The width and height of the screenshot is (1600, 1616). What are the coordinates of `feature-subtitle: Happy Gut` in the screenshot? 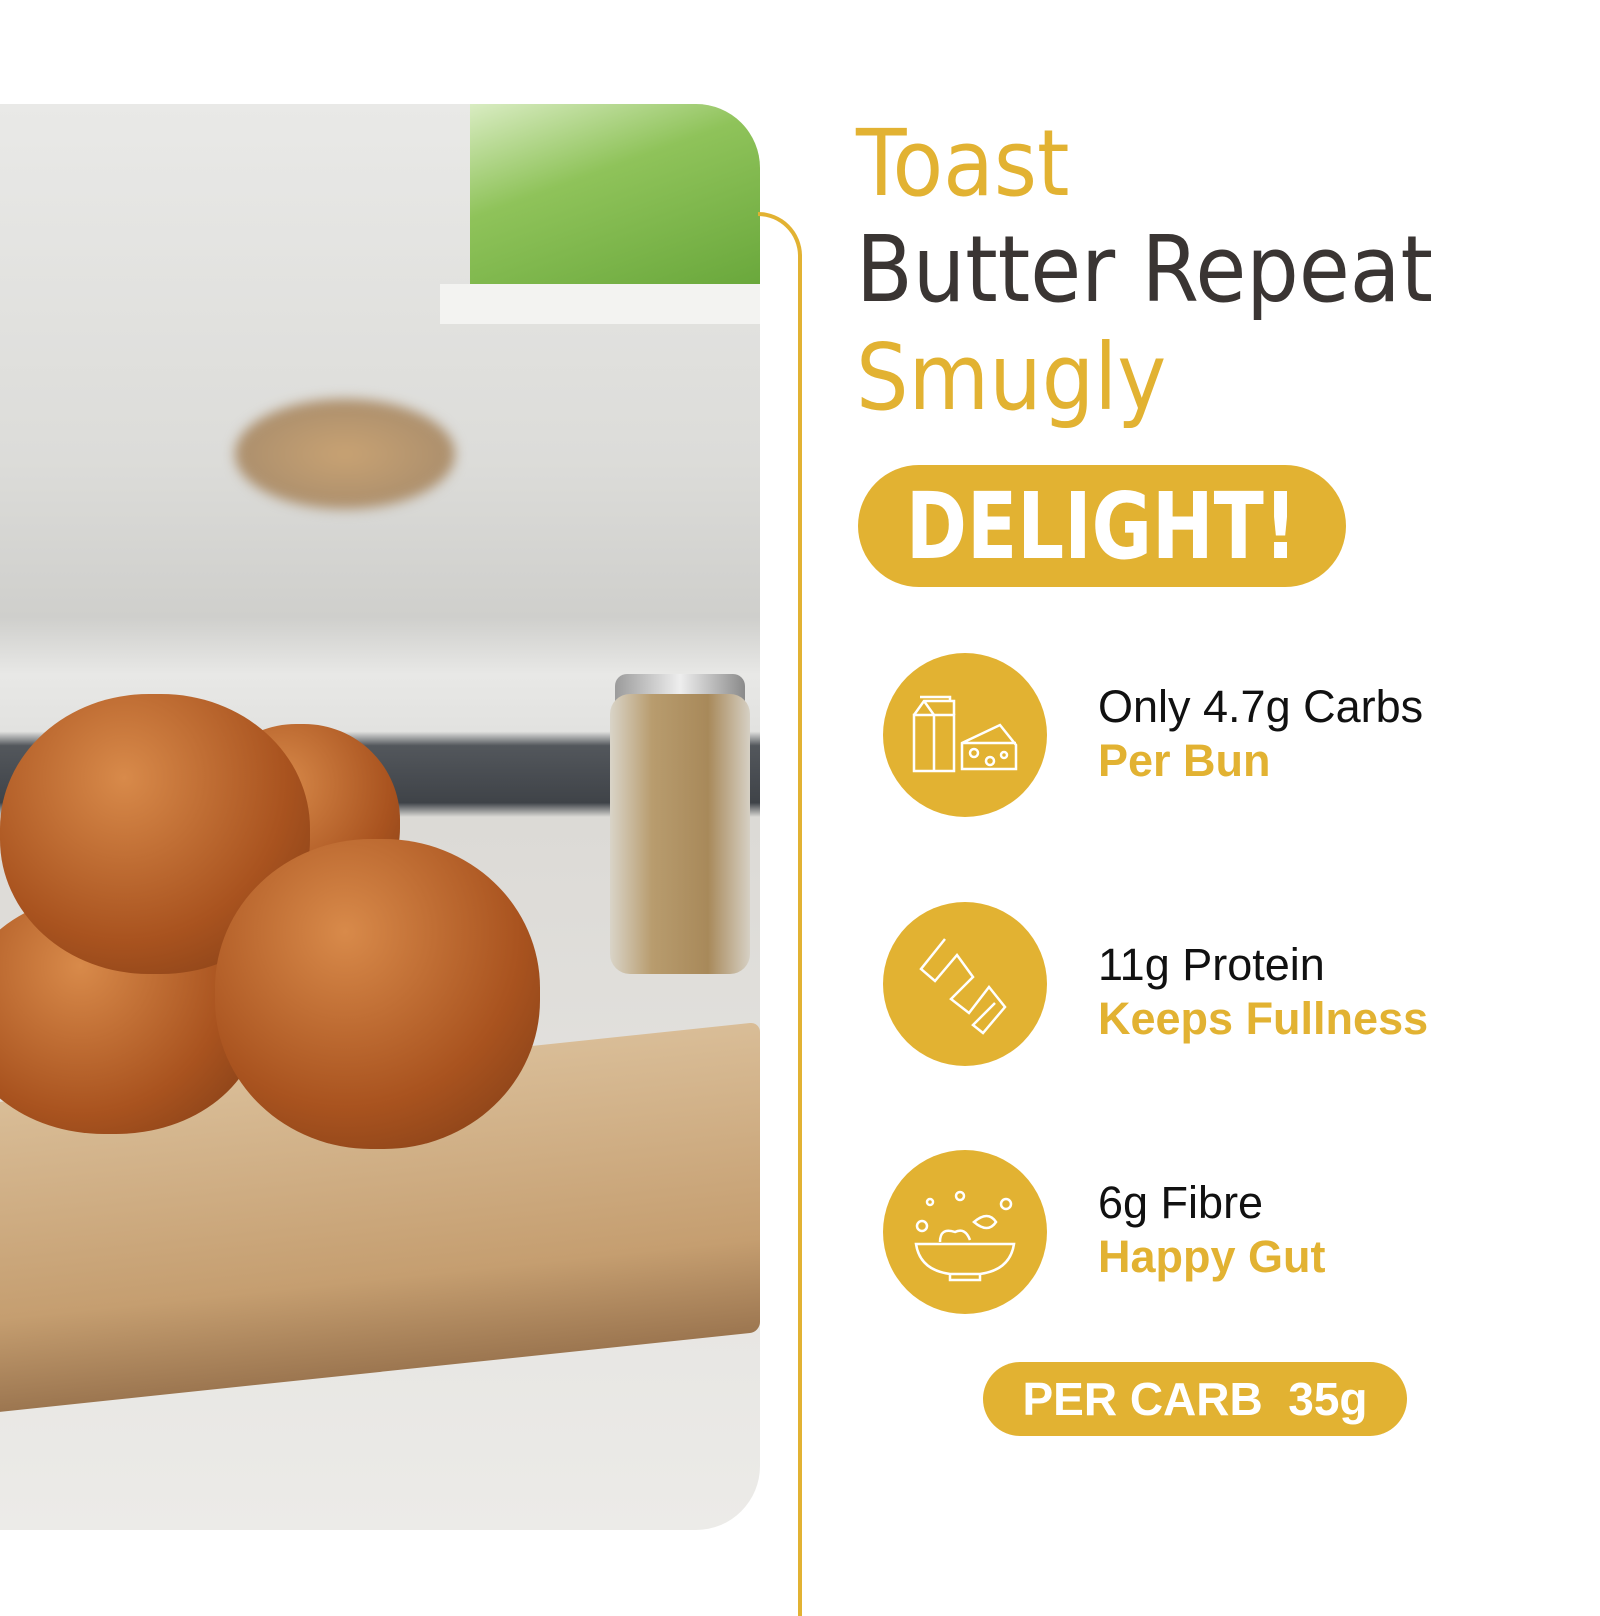 It's located at (1212, 1256).